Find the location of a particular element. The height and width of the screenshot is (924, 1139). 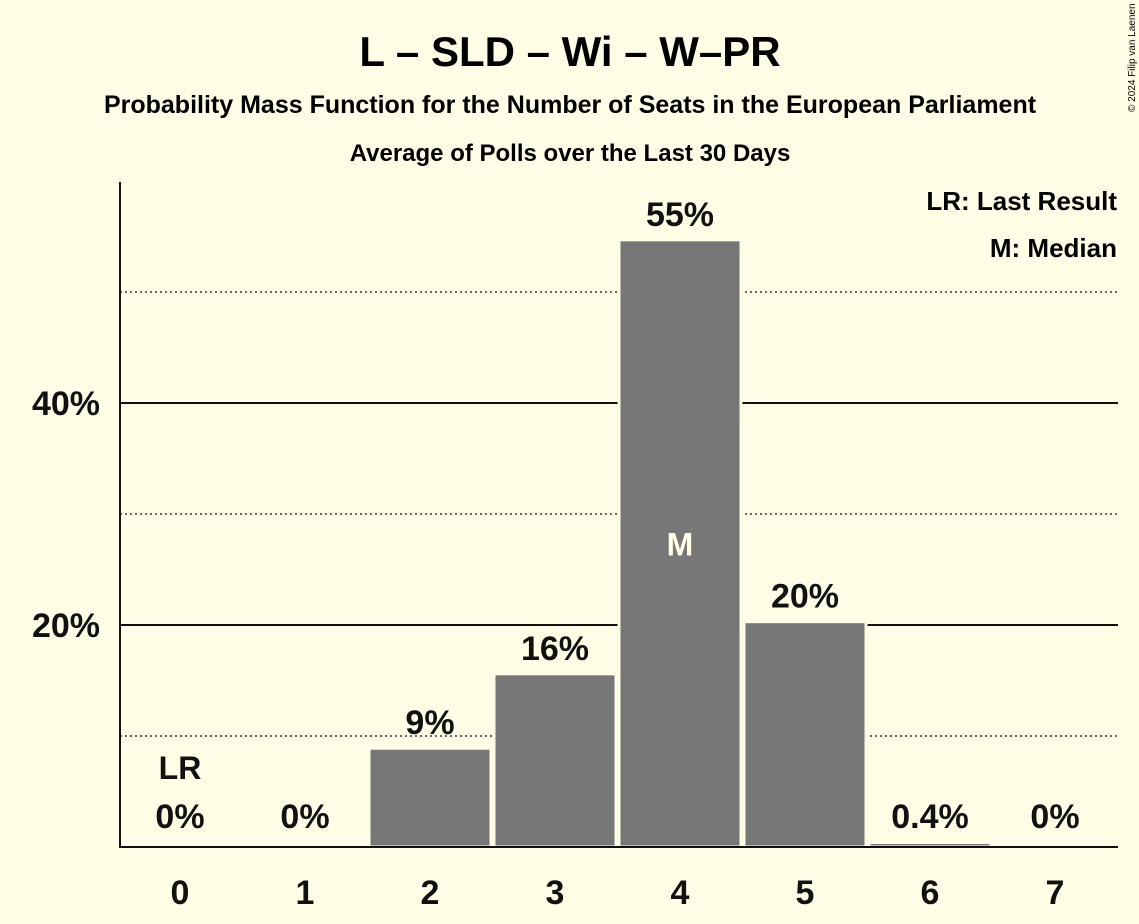

data-label: 0.4% is located at coordinates (930, 817).